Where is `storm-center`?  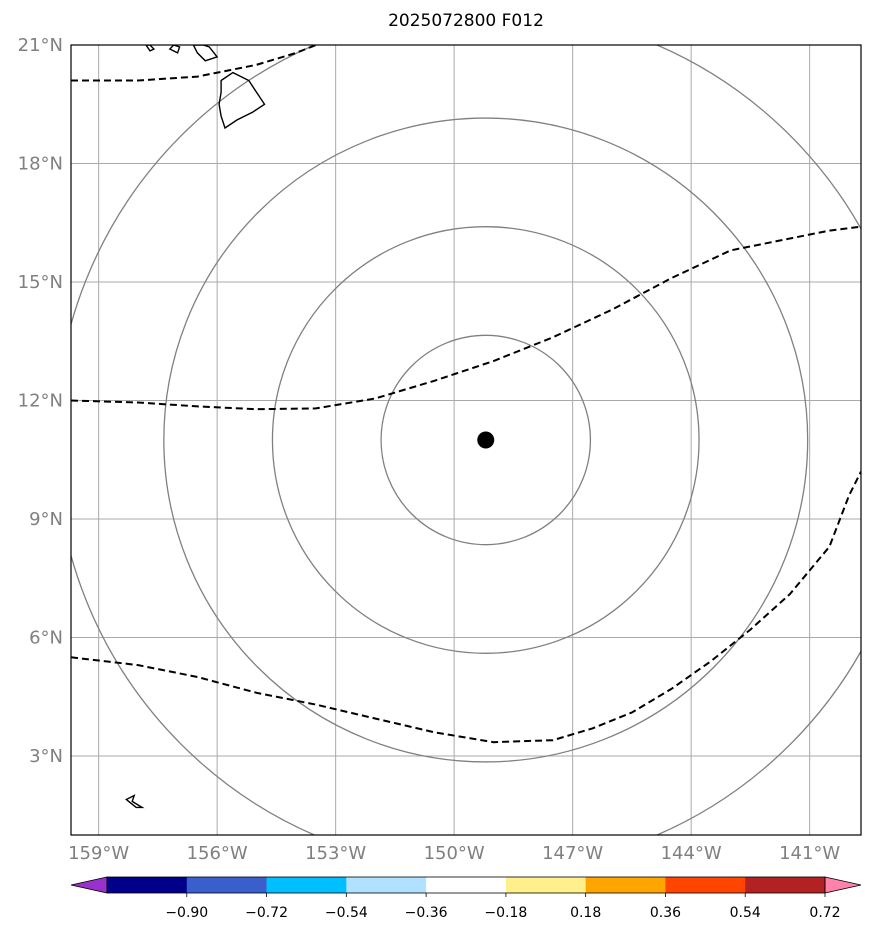 storm-center is located at coordinates (486, 440).